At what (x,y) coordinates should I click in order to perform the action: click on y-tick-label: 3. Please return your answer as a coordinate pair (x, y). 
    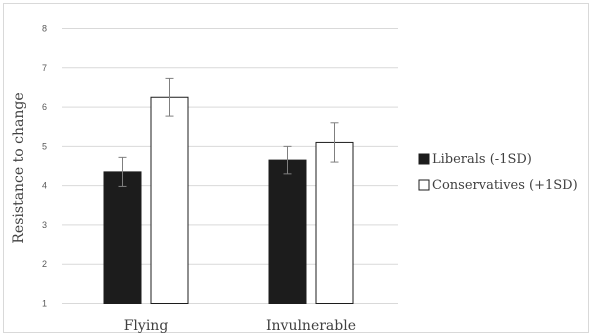
    Looking at the image, I should click on (44, 225).